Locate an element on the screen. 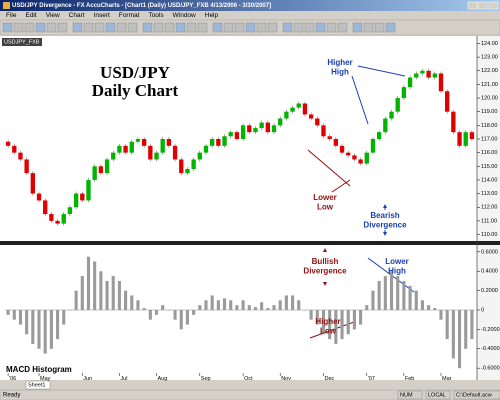  y-tick-label: 0.2000 is located at coordinates (489, 291).